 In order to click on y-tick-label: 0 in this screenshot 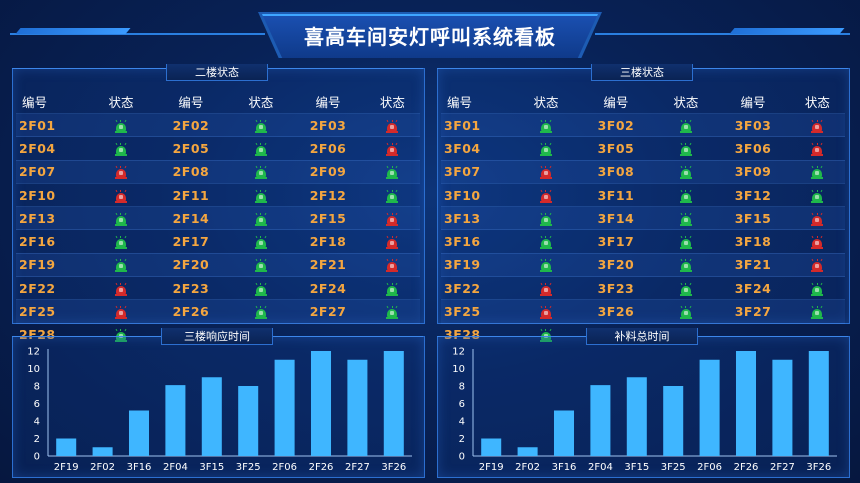, I will do `click(462, 457)`.